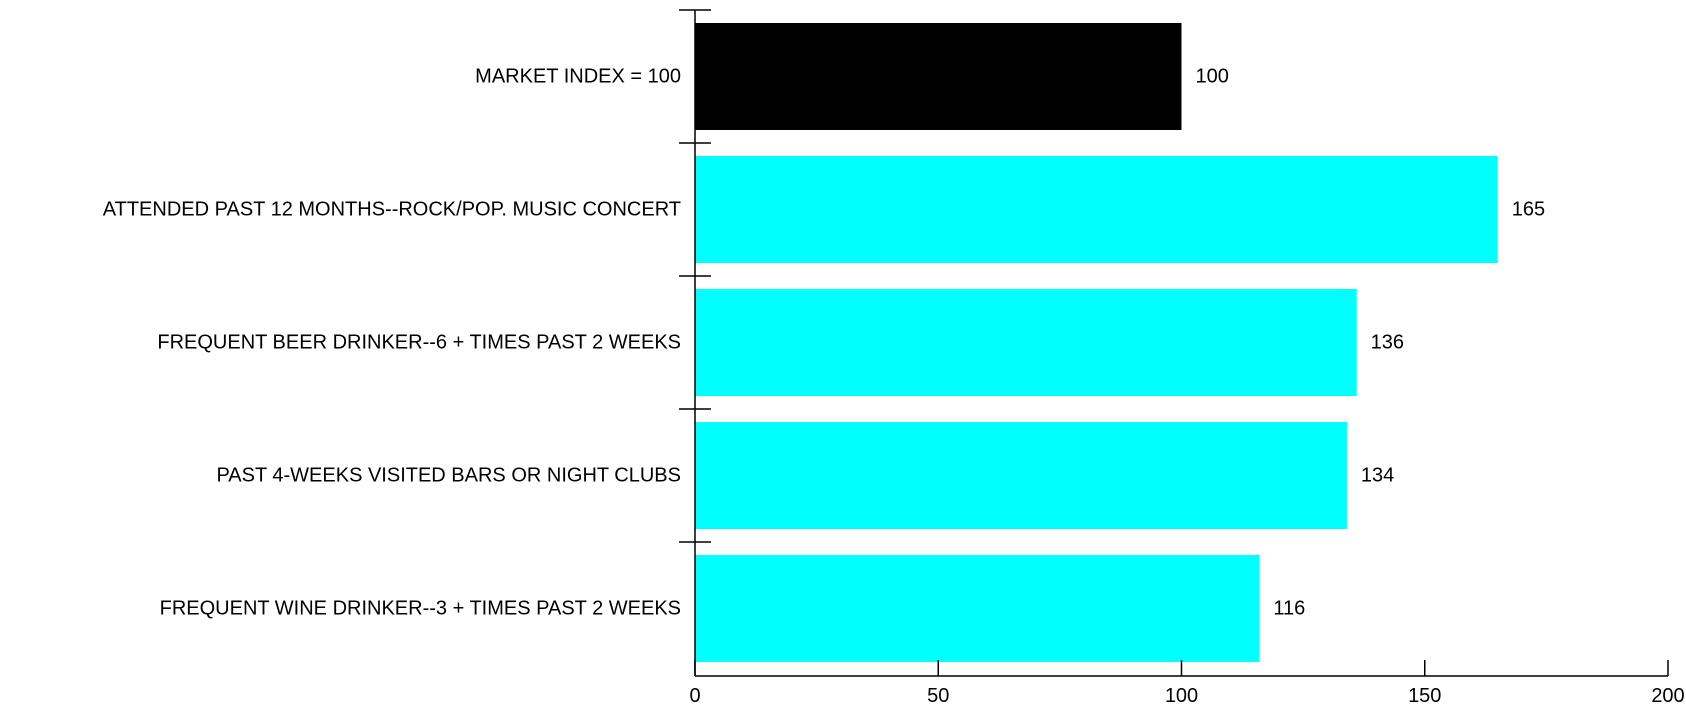 Image resolution: width=1686 pixels, height=715 pixels. What do you see at coordinates (1424, 696) in the screenshot?
I see `x-tick-label: 150` at bounding box center [1424, 696].